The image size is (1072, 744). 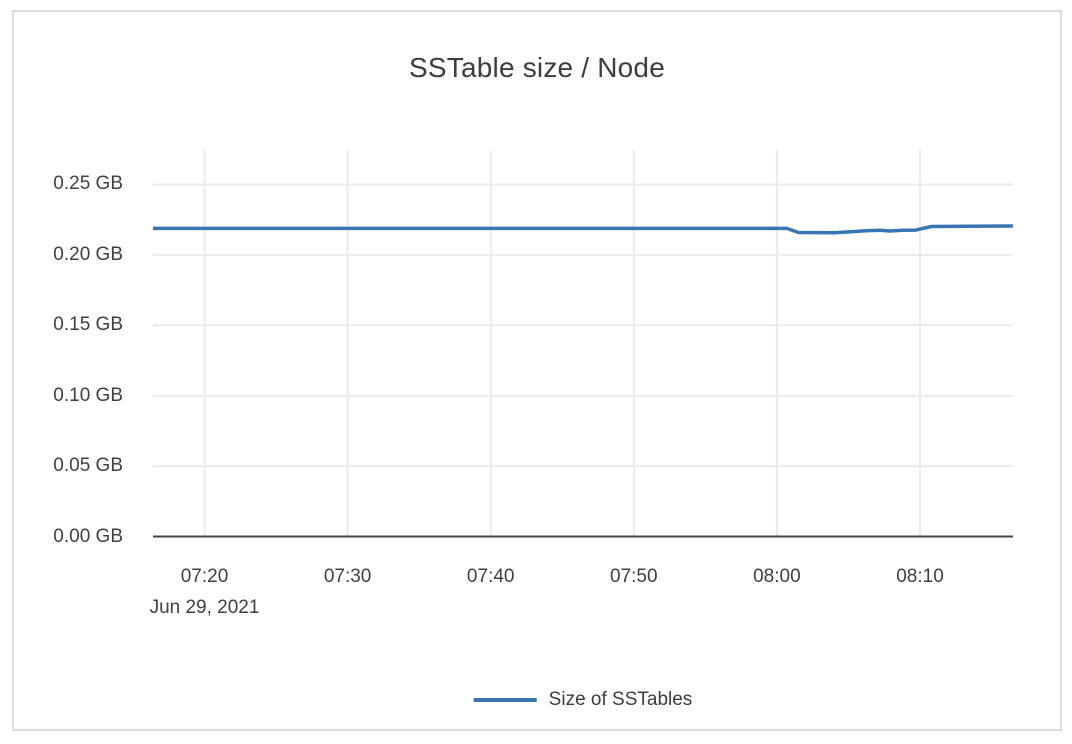 I want to click on y-tick-label: 0.10 GB, so click(x=88, y=395).